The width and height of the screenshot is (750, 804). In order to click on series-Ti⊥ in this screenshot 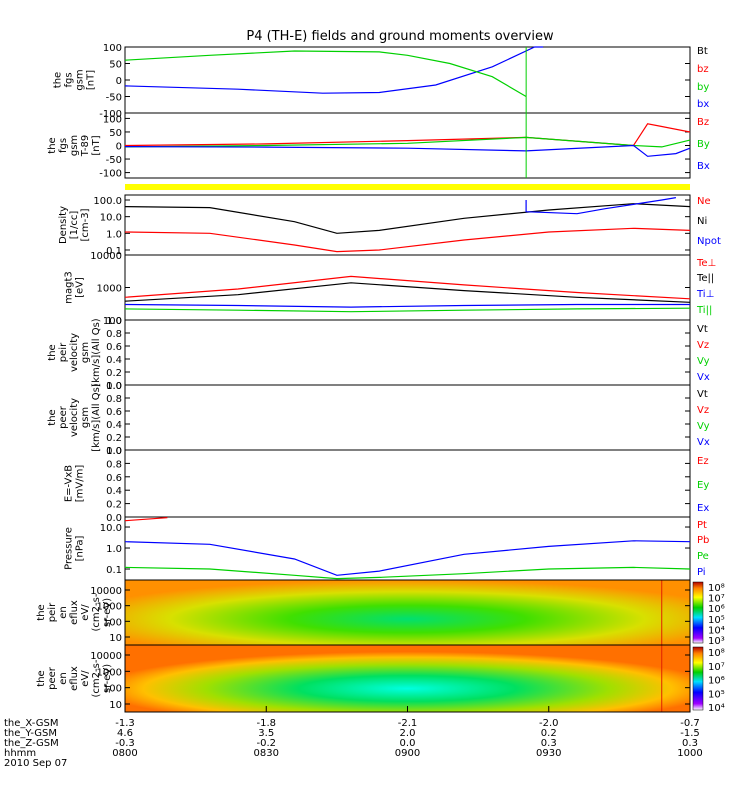, I will do `click(407, 305)`.